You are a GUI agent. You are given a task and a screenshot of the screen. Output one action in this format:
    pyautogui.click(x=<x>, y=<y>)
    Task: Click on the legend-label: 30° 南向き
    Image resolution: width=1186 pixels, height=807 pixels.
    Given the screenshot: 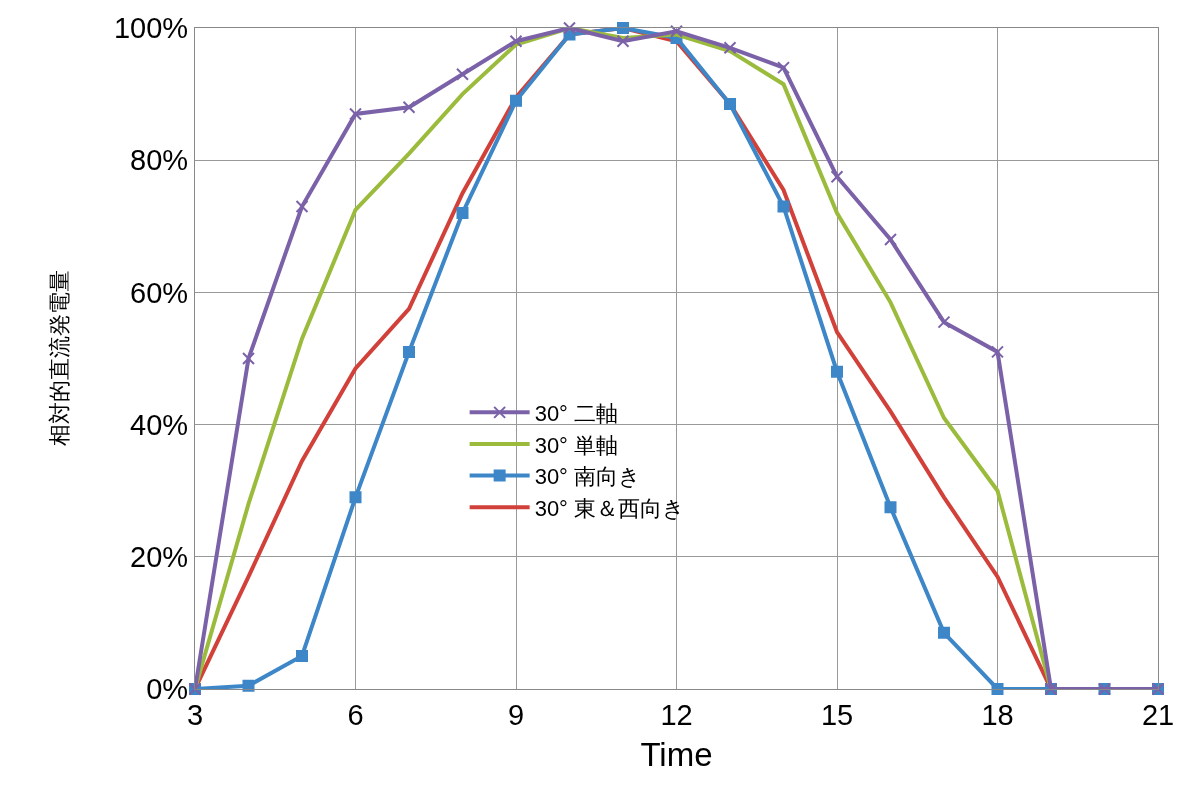 What is the action you would take?
    pyautogui.click(x=588, y=477)
    